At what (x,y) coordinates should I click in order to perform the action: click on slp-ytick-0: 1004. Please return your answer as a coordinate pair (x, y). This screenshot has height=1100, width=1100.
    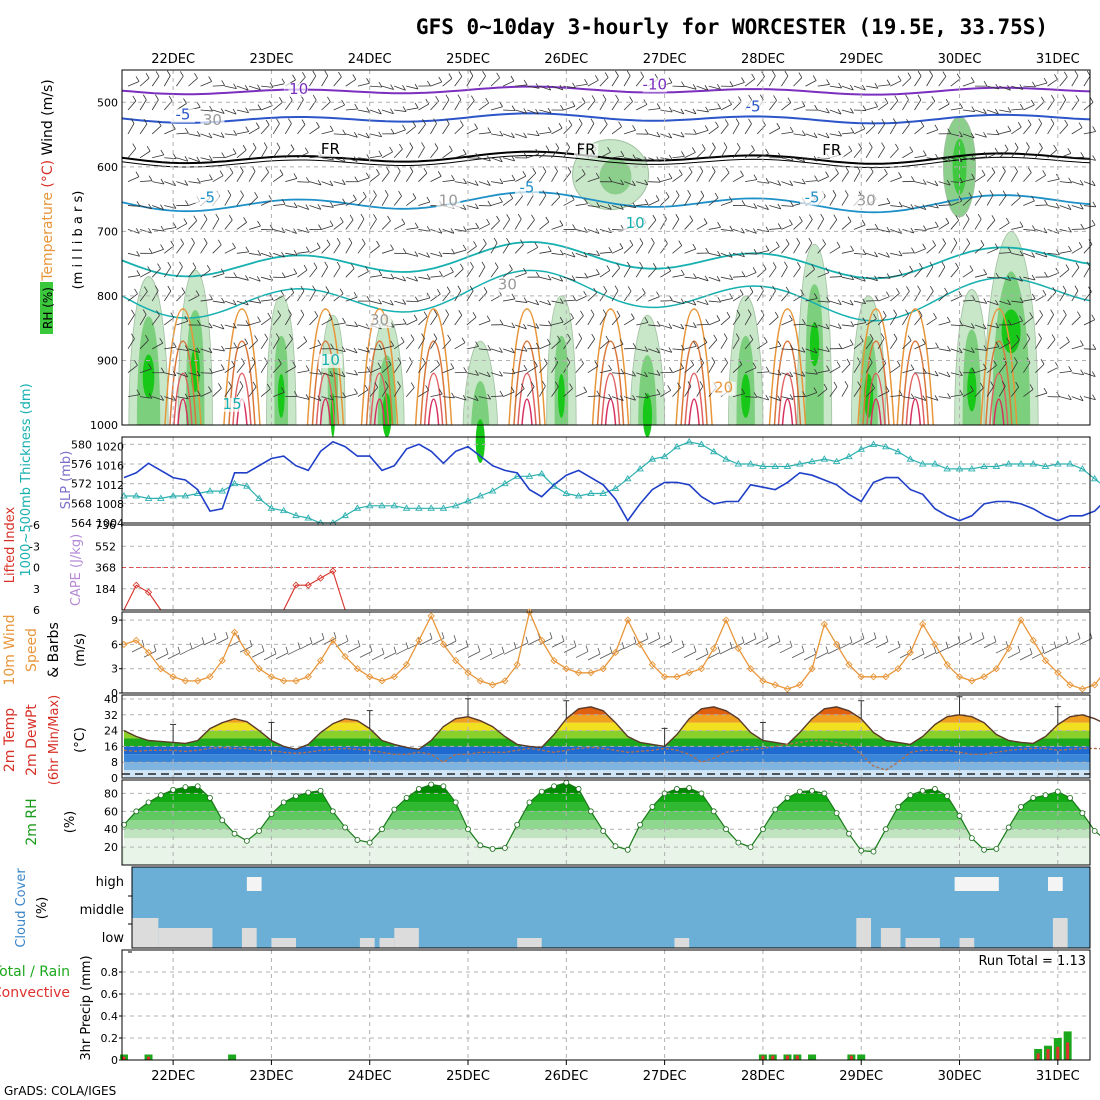
    Looking at the image, I should click on (110, 523).